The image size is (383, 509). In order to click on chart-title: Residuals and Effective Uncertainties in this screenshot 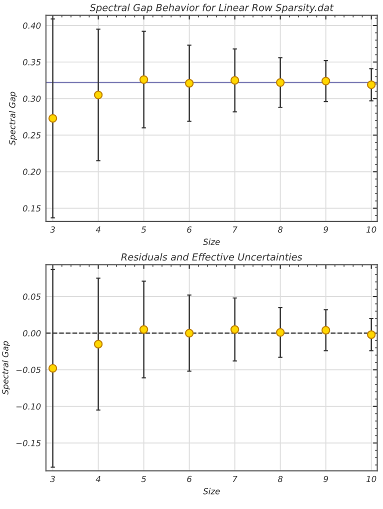, I will do `click(211, 257)`.